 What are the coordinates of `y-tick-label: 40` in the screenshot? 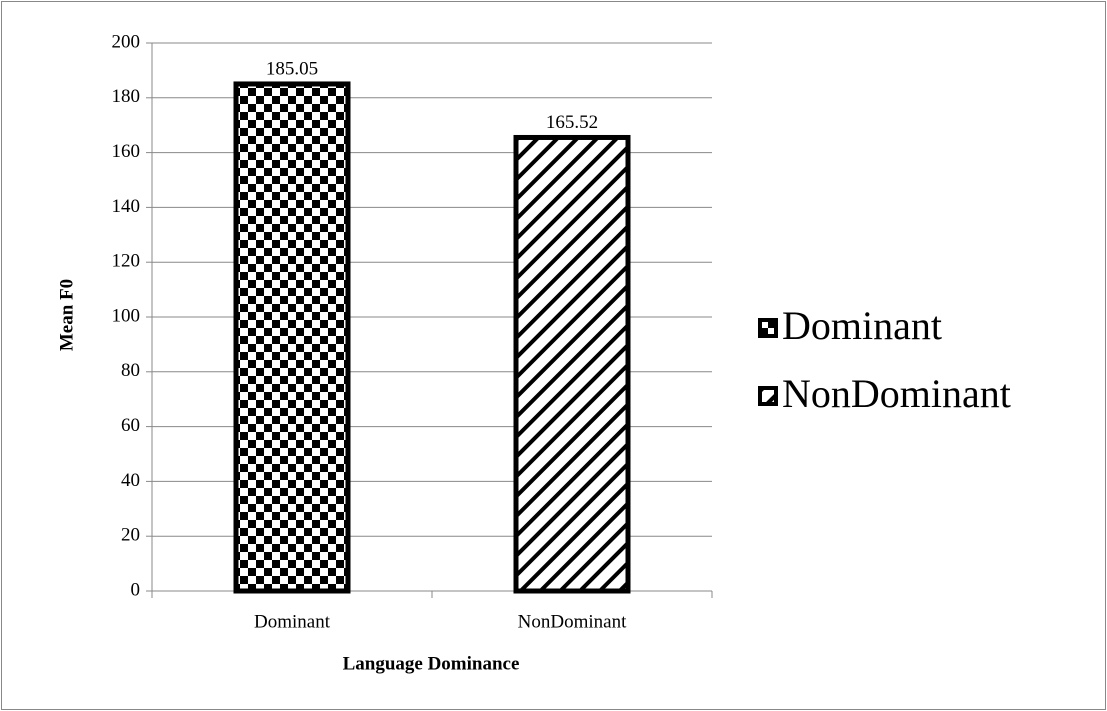 It's located at (130, 480).